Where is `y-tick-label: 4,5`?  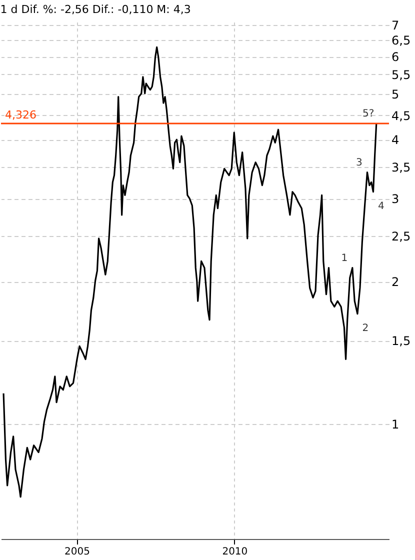 y-tick-label: 4,5 is located at coordinates (401, 115).